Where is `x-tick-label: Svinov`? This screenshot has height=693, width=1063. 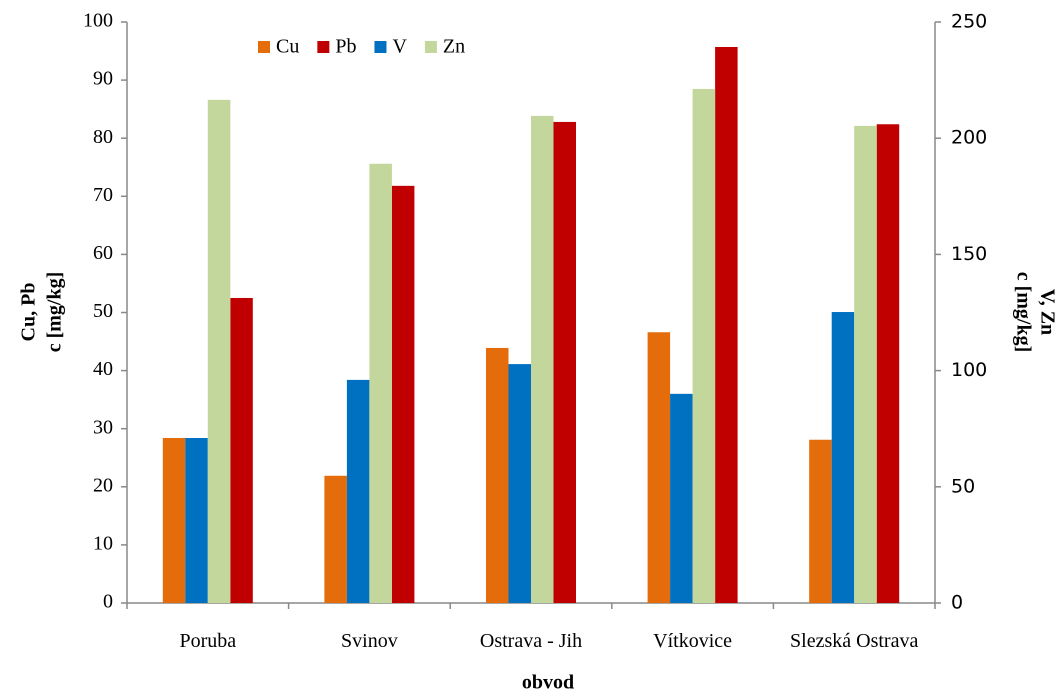 x-tick-label: Svinov is located at coordinates (369, 641).